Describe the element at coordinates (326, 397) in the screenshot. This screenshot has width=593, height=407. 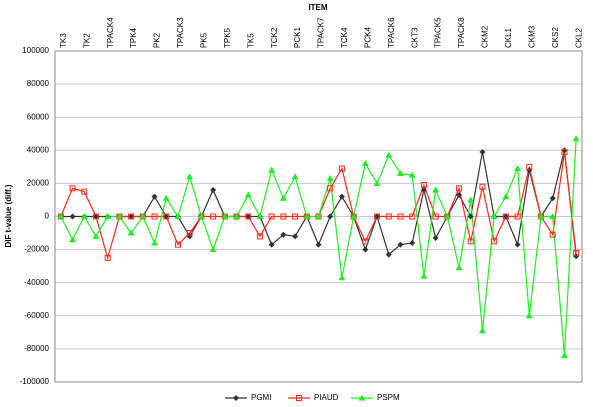
I see `legend-label: PIAUD` at that location.